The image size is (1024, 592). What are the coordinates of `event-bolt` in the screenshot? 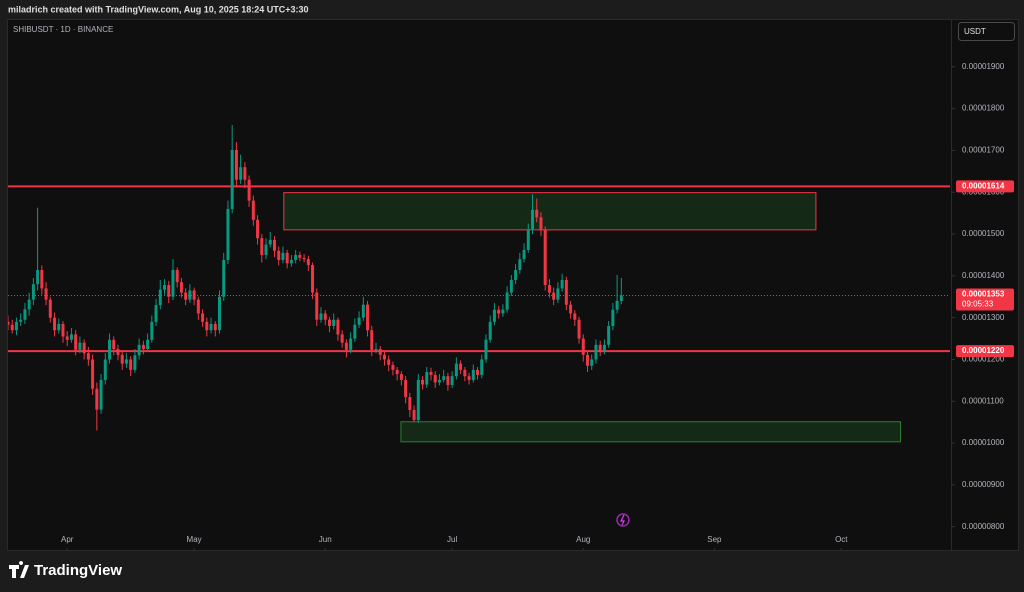 It's located at (622, 520).